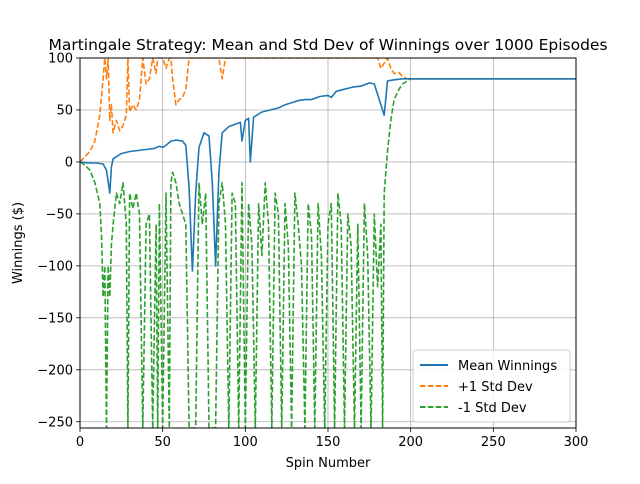  Describe the element at coordinates (507, 366) in the screenshot. I see `legend-label-mean: Mean Winnings` at that location.